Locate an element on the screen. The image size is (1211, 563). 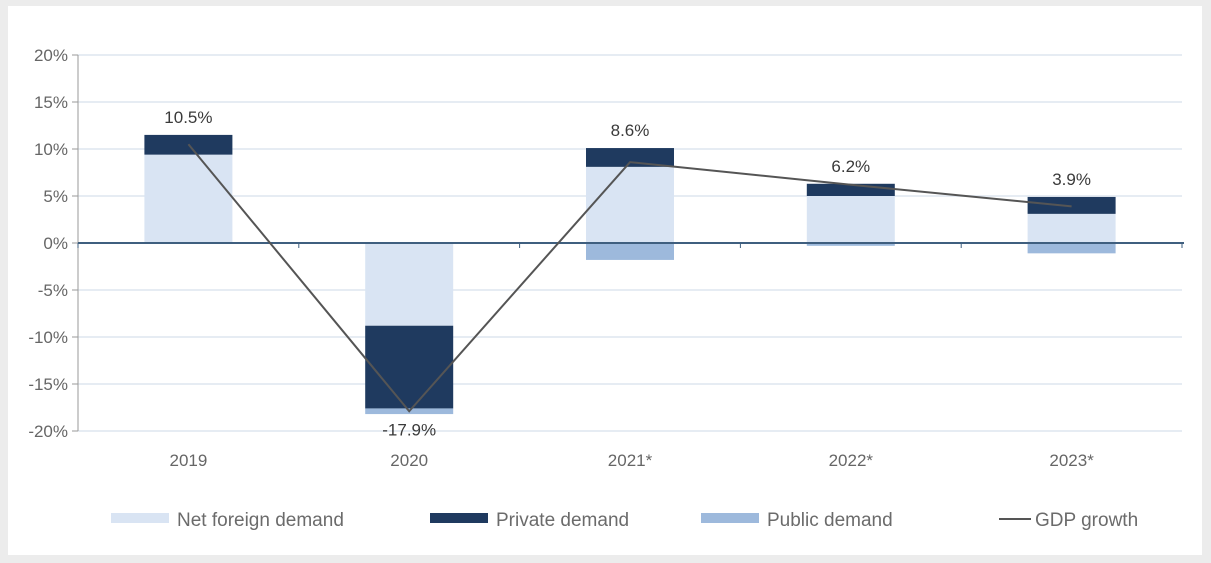
y-tick-label: 0% is located at coordinates (55, 243).